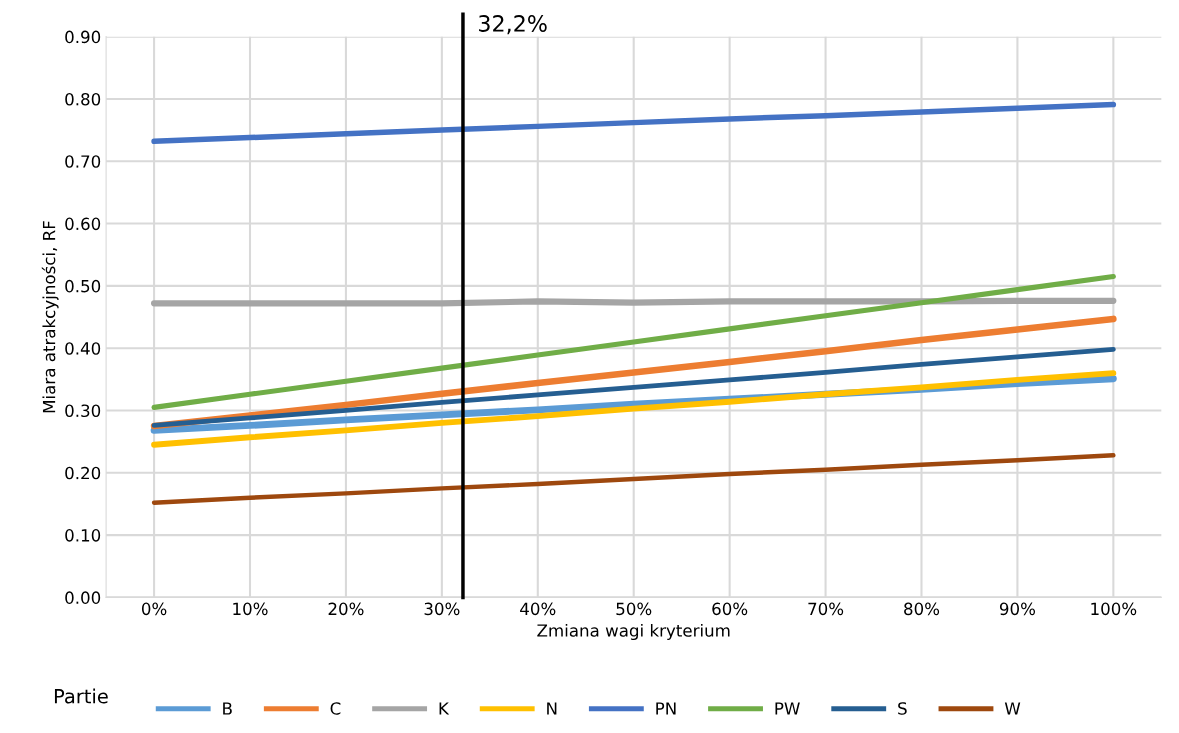 This screenshot has height=733, width=1179. What do you see at coordinates (826, 609) in the screenshot?
I see `x-tick-label: 70%` at bounding box center [826, 609].